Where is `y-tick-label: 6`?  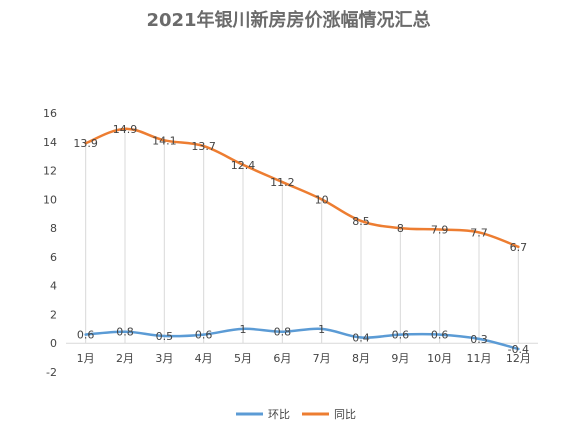 y-tick-label: 6 is located at coordinates (53, 257).